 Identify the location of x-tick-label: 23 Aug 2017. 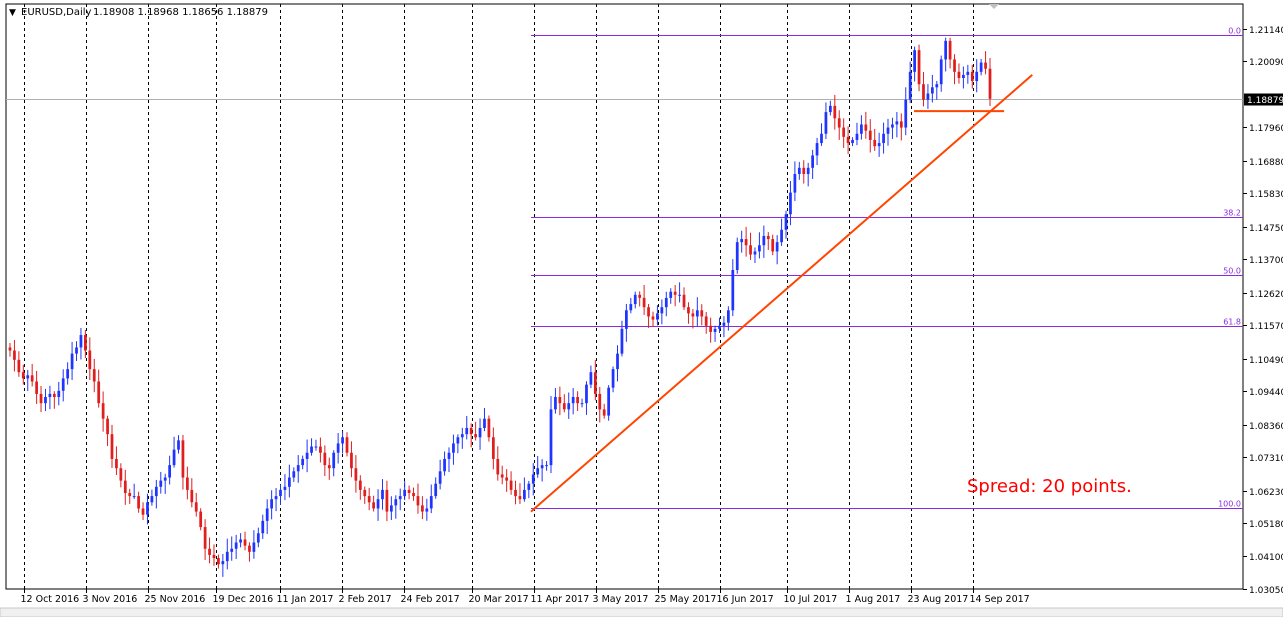
(938, 599).